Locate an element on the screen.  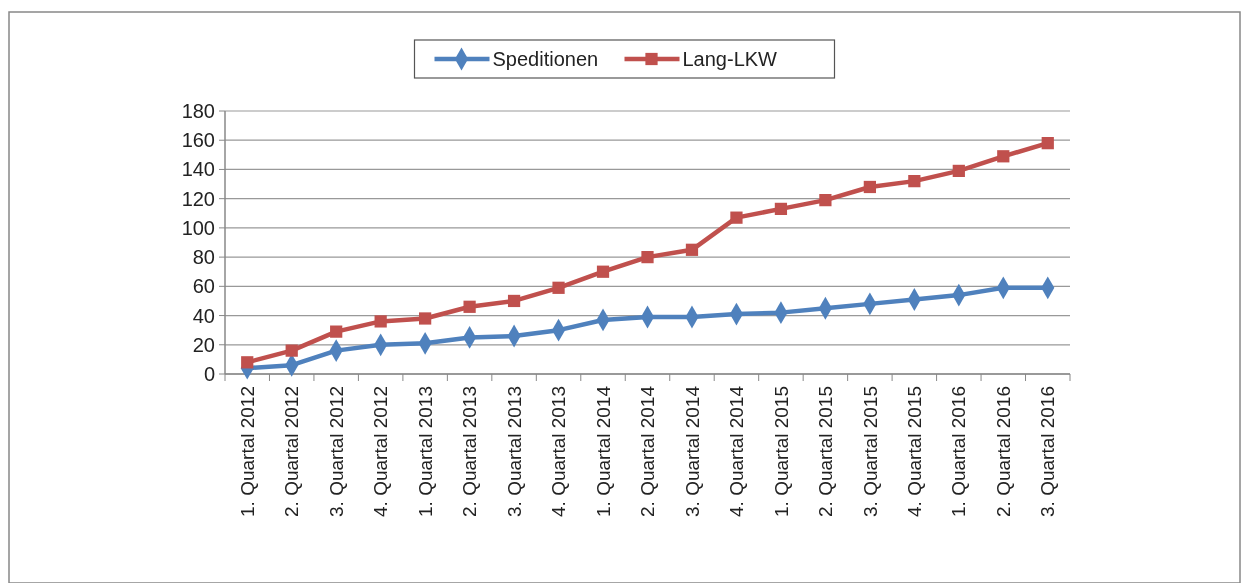
x-tick-label: 1. Quartal 2012 is located at coordinates (247, 451).